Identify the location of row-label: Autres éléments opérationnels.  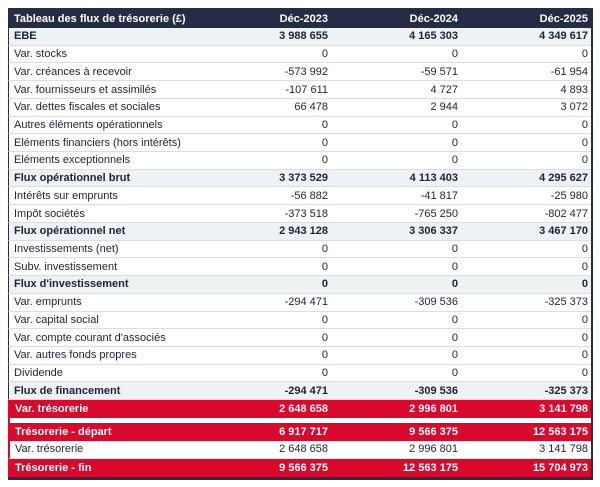
(88, 124).